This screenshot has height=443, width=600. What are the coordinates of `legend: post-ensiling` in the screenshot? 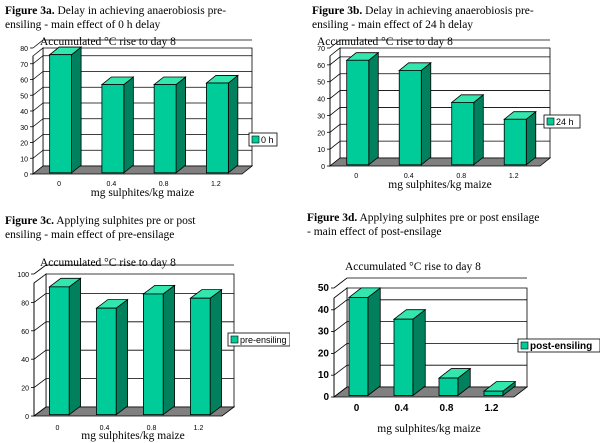 It's located at (558, 345).